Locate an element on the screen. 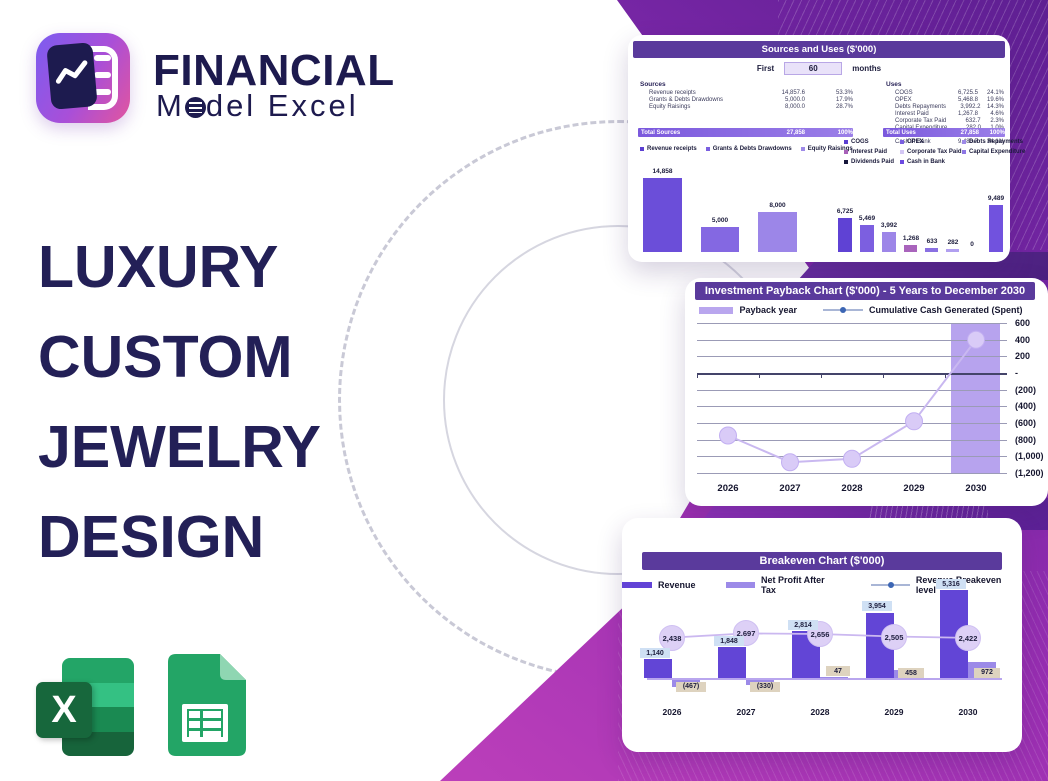 The width and height of the screenshot is (1048, 781). legend-label: Interest Paid is located at coordinates (869, 152).